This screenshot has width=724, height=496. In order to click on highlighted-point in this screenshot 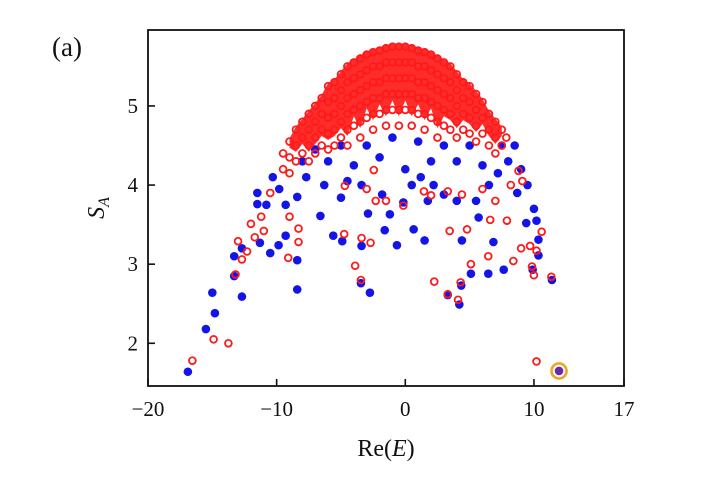, I will do `click(559, 371)`.